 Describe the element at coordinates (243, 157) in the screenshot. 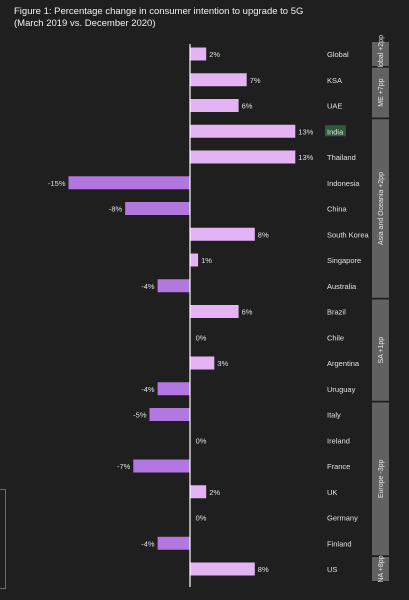

I see `bar-thailand` at that location.